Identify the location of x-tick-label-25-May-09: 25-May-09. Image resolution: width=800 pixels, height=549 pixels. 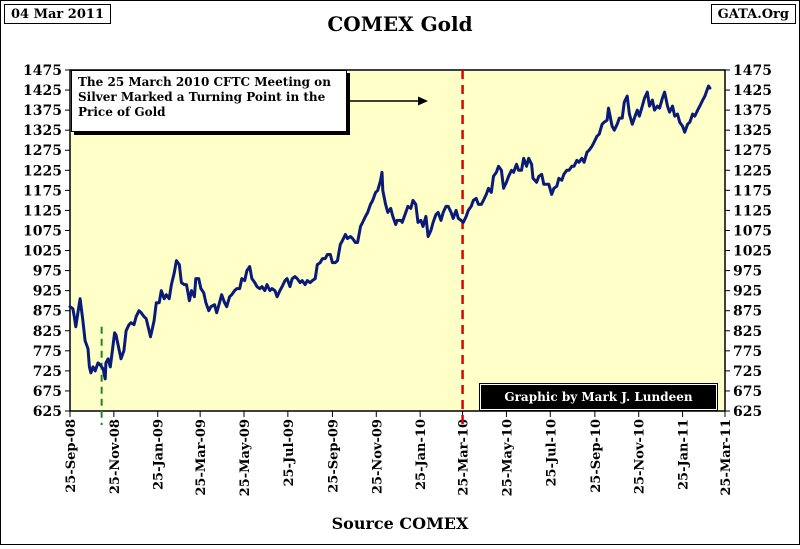
(245, 457).